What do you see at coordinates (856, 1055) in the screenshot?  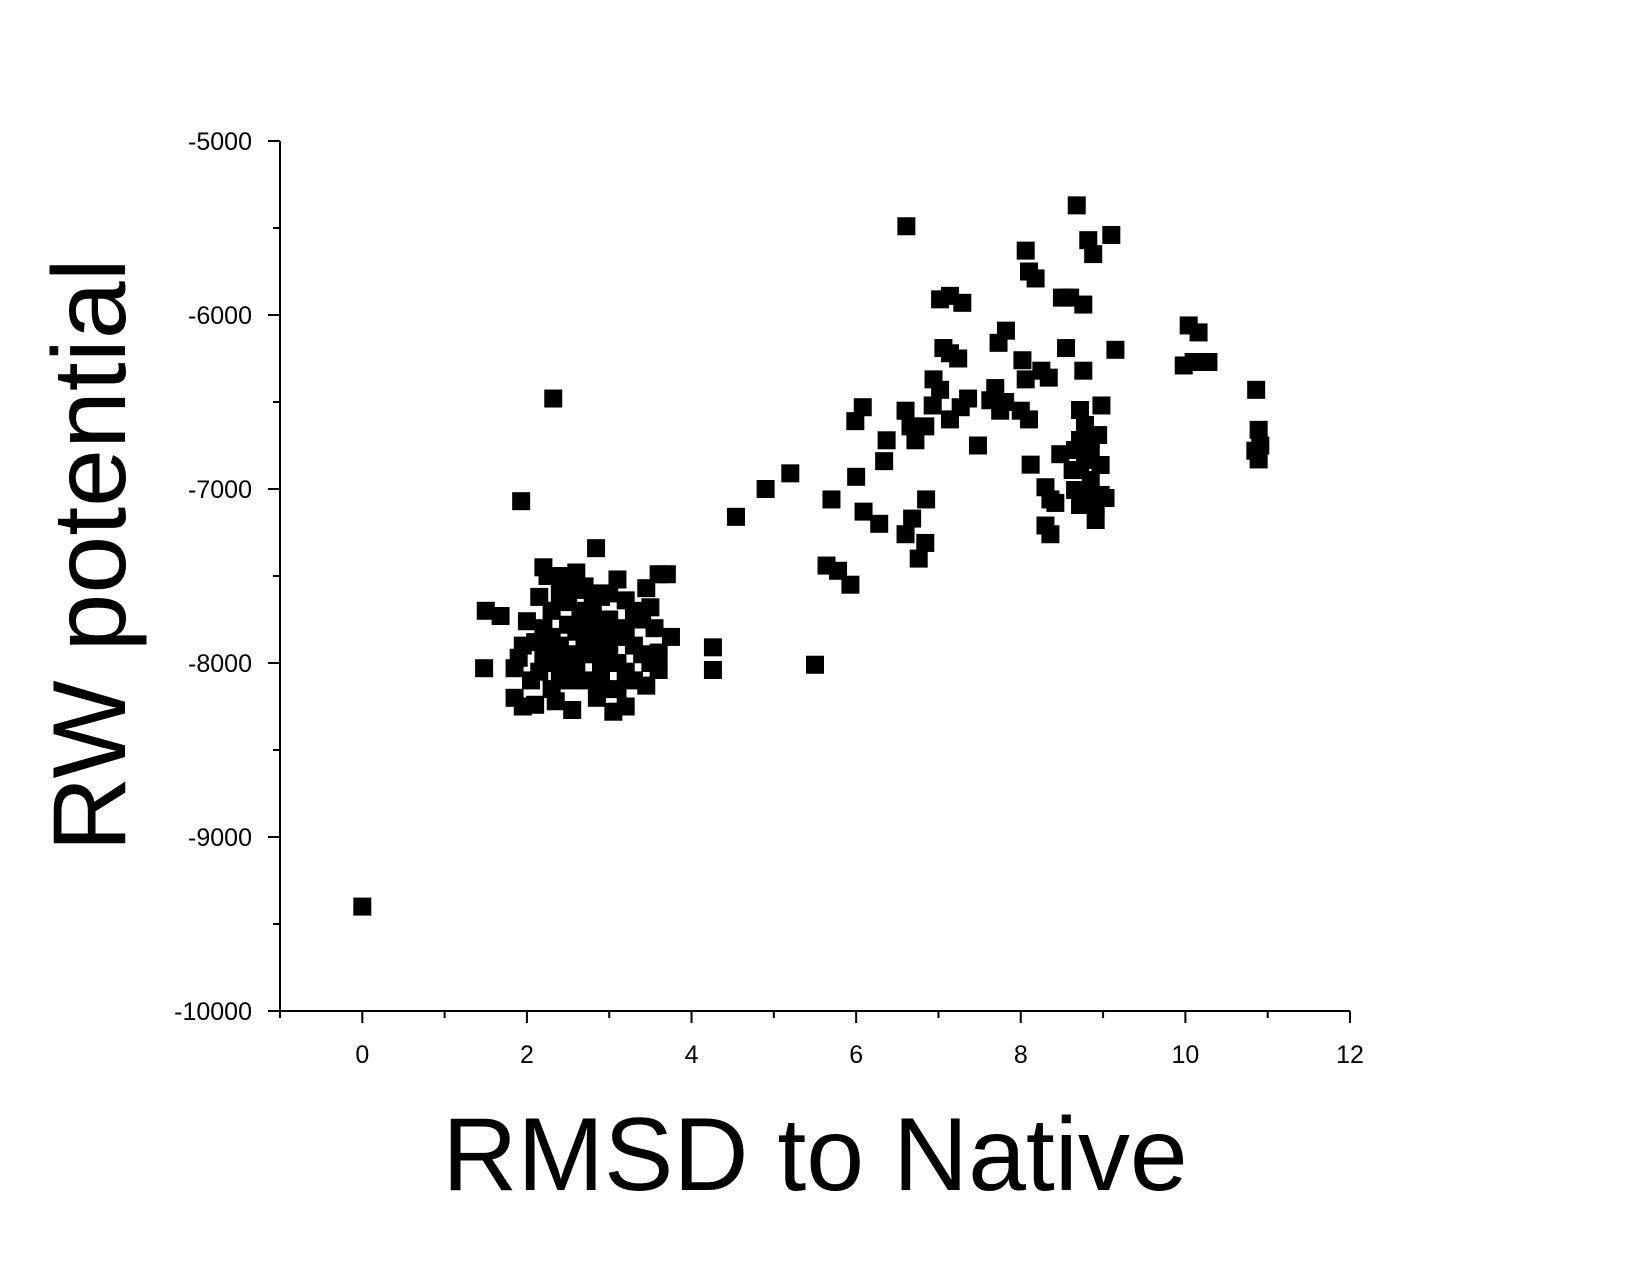 I see `x-tick-label: 6` at bounding box center [856, 1055].